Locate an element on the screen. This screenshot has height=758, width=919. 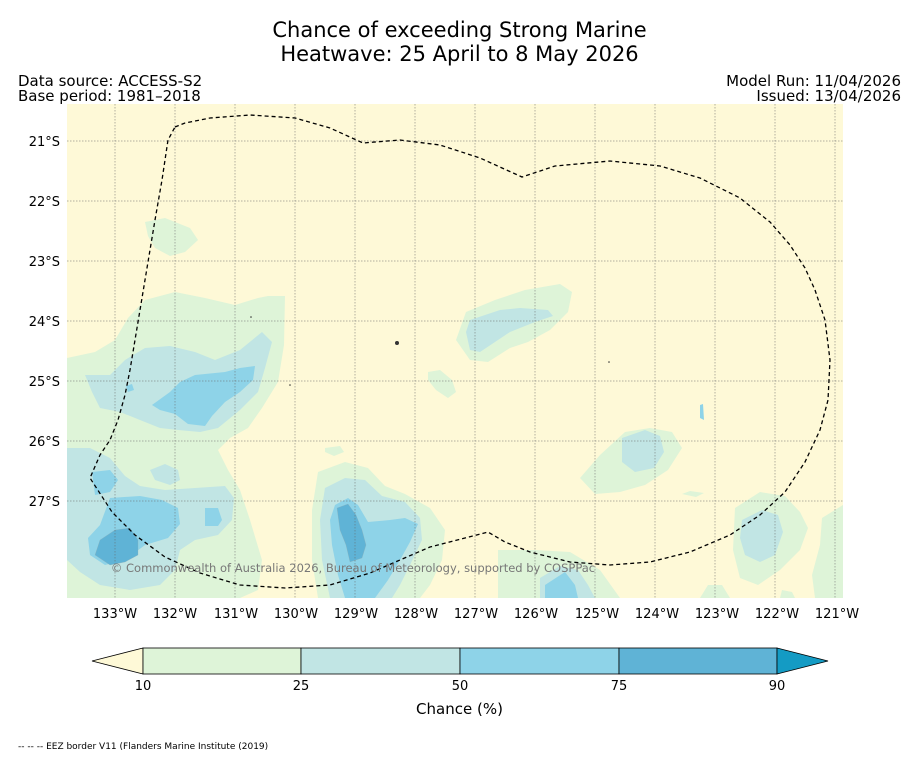
data-source: Data source: ACCESS-S2 is located at coordinates (110, 81).